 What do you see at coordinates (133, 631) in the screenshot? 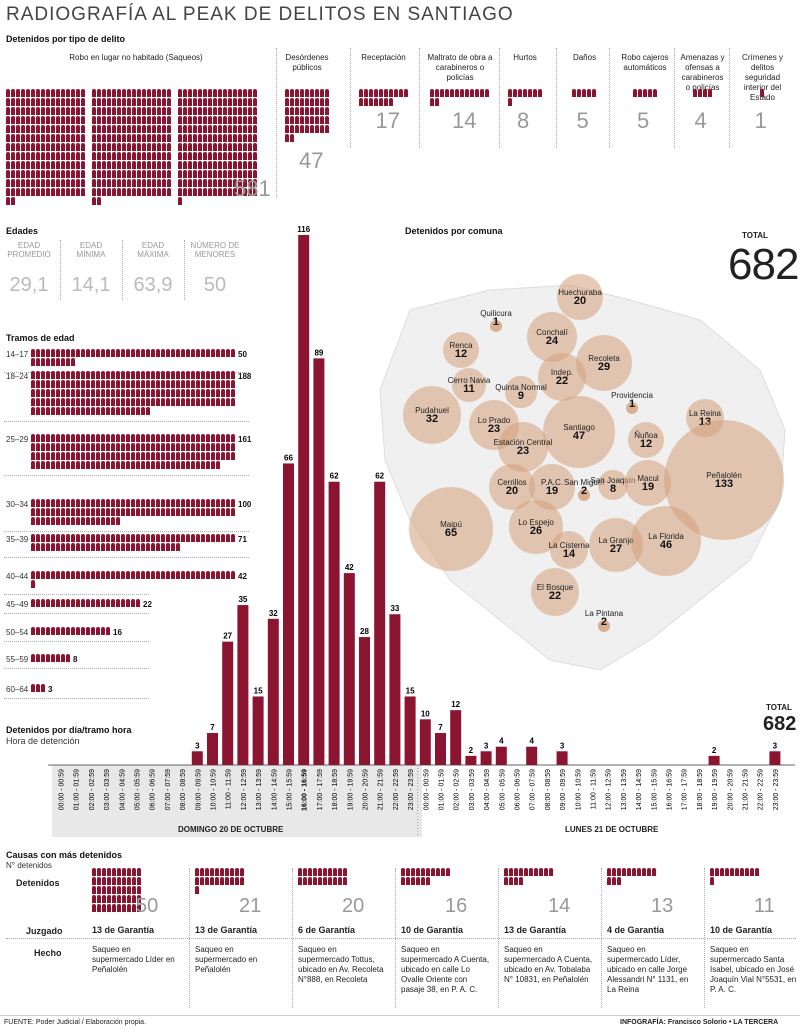
I see `age-figures` at bounding box center [133, 631].